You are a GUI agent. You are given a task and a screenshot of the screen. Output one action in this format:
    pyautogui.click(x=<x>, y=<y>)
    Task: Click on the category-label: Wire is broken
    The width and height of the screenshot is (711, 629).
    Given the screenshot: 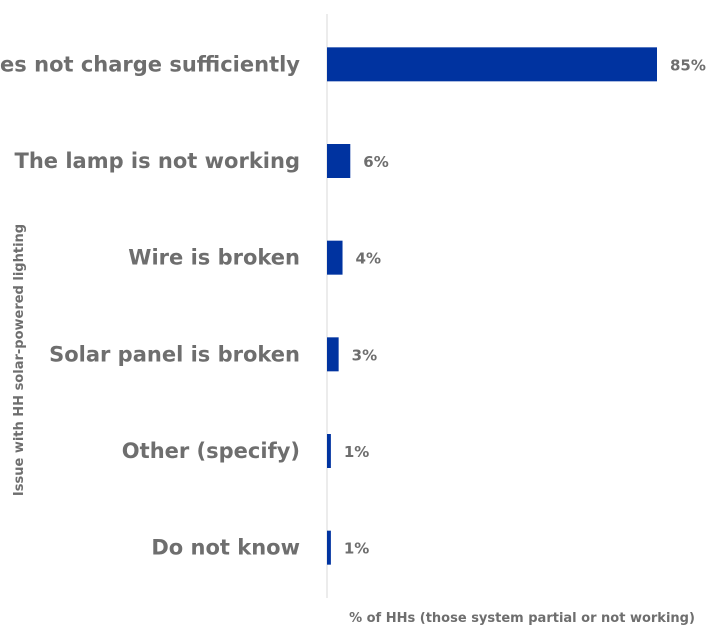 What is the action you would take?
    pyautogui.click(x=214, y=258)
    